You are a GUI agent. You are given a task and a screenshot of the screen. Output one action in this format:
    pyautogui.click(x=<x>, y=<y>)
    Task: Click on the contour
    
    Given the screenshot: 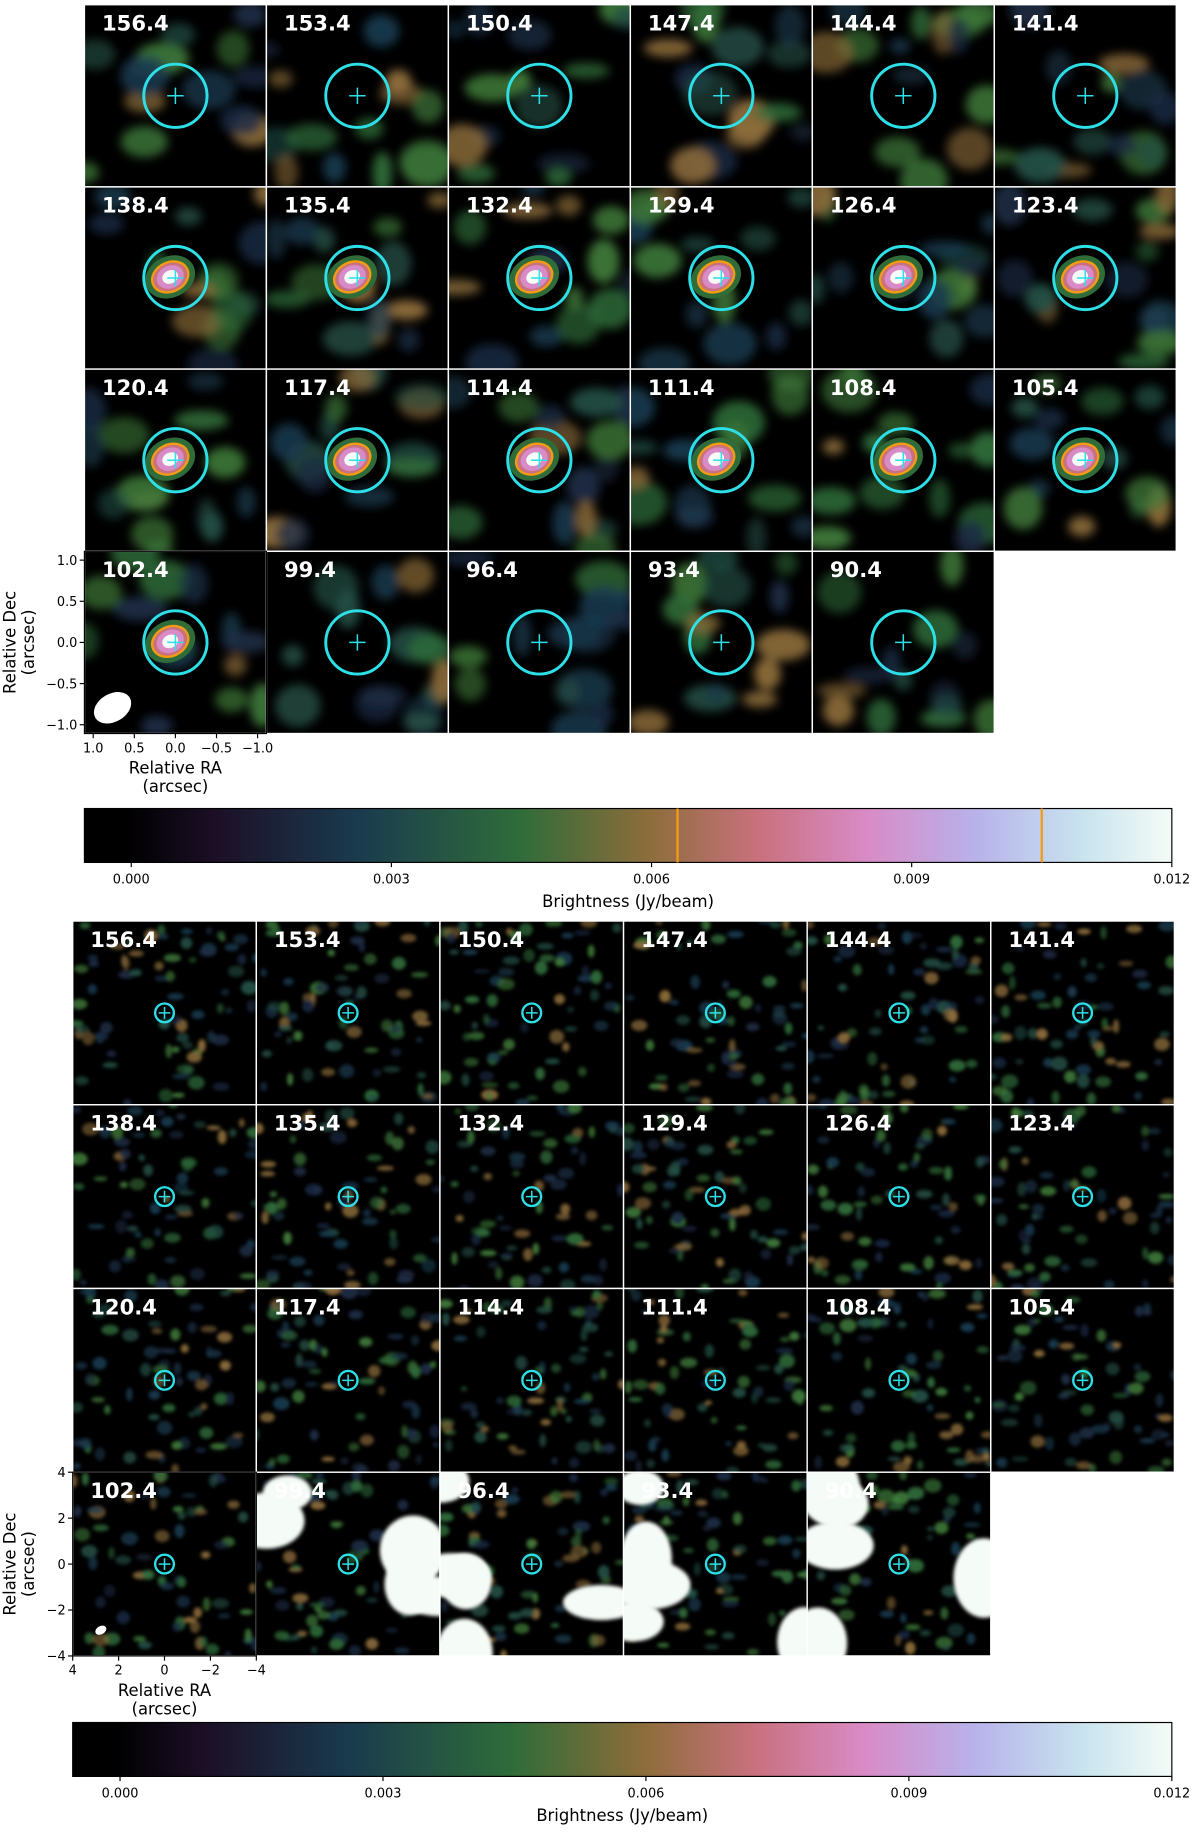 What is the action you would take?
    pyautogui.click(x=1080, y=277)
    